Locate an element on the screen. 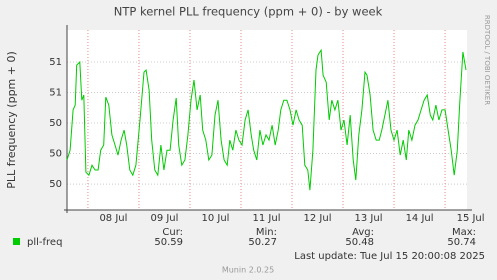  stat-value: 50.27 is located at coordinates (262, 242).